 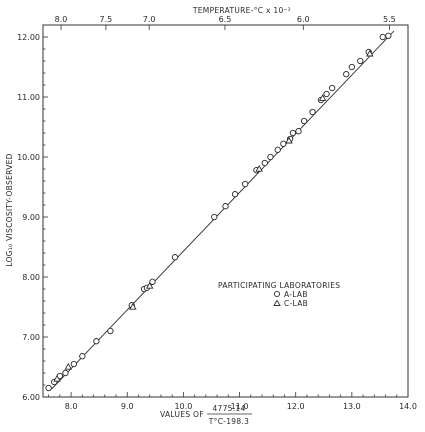 What do you see at coordinates (149, 19) in the screenshot?
I see `top-tick-label: 7.0` at bounding box center [149, 19].